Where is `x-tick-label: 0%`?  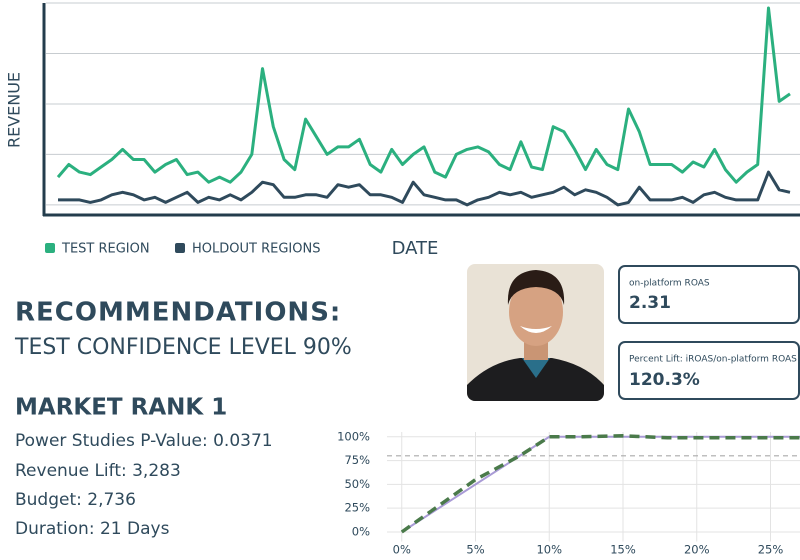
x-tick-label: 0% is located at coordinates (402, 550).